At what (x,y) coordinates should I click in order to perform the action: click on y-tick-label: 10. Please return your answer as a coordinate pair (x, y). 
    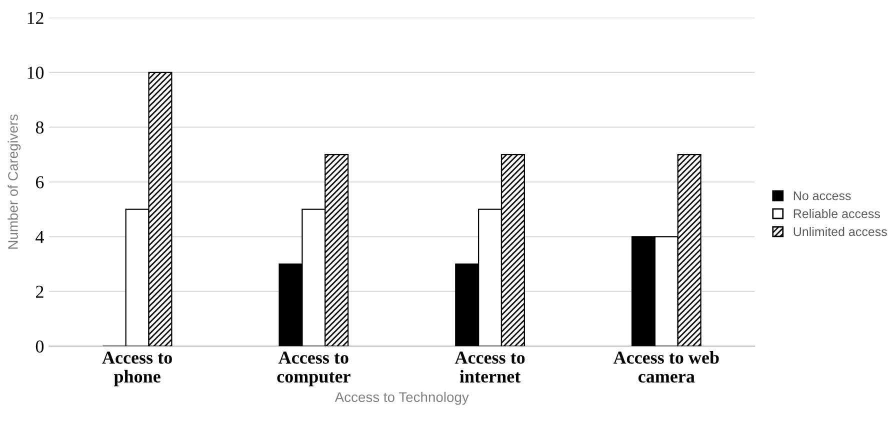
    Looking at the image, I should click on (36, 72).